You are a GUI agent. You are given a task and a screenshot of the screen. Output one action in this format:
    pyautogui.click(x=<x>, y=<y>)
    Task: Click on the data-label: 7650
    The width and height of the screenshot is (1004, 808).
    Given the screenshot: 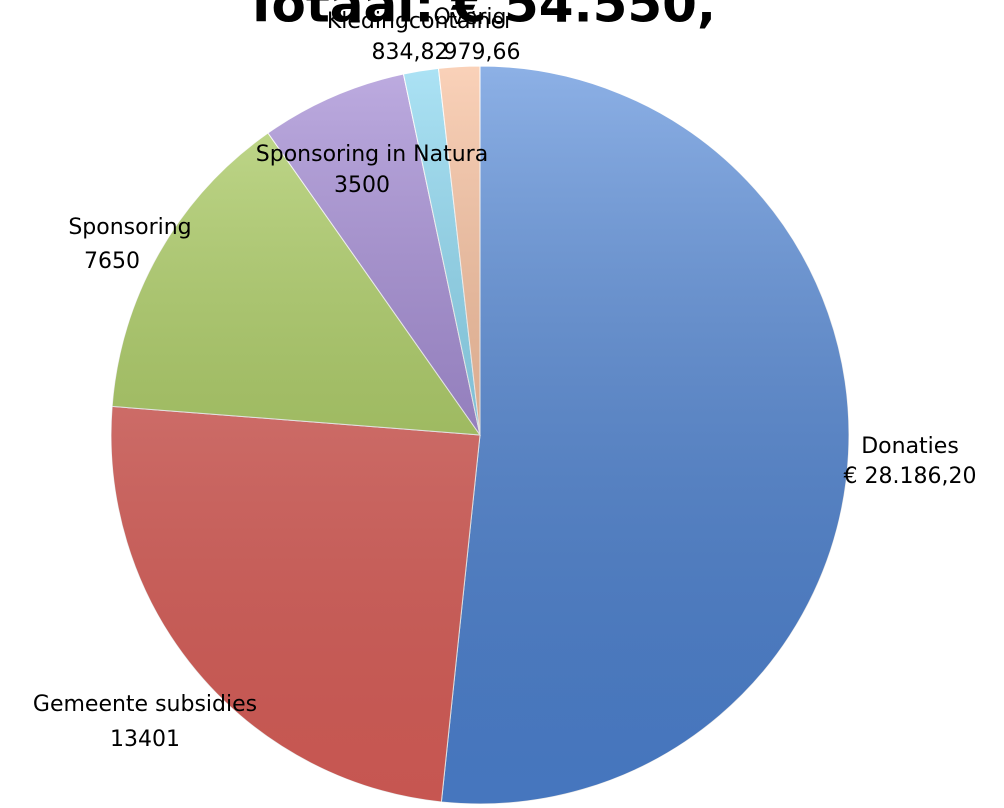 What is the action you would take?
    pyautogui.click(x=112, y=261)
    